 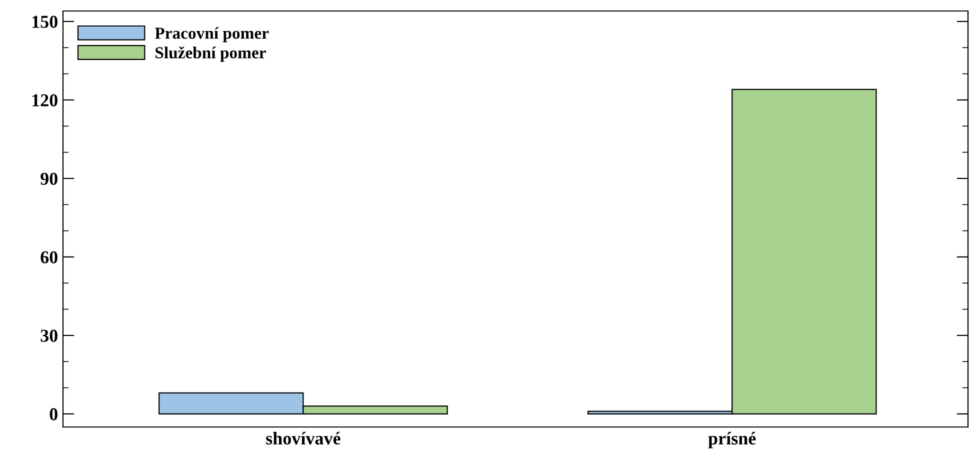 What do you see at coordinates (45, 100) in the screenshot?
I see `y-tick-label: 120` at bounding box center [45, 100].